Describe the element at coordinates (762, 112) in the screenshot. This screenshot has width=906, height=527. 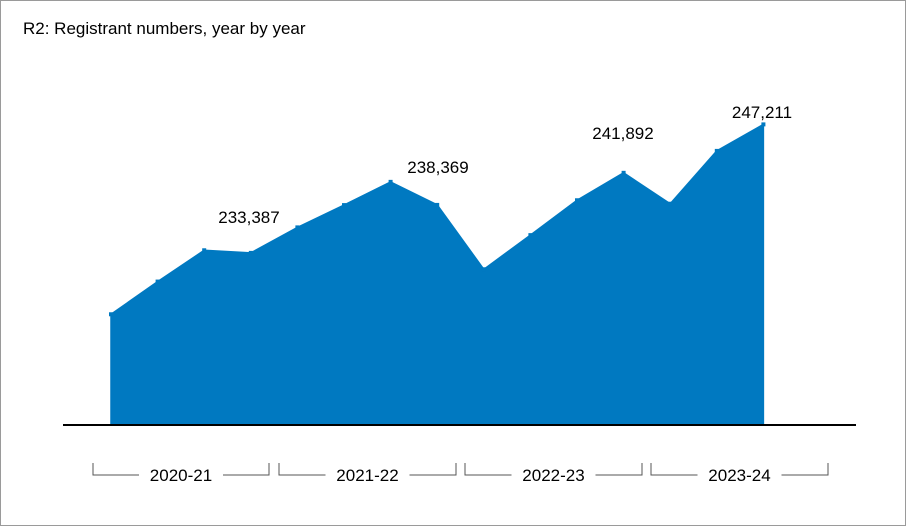
I see `data-label: 247,211` at that location.